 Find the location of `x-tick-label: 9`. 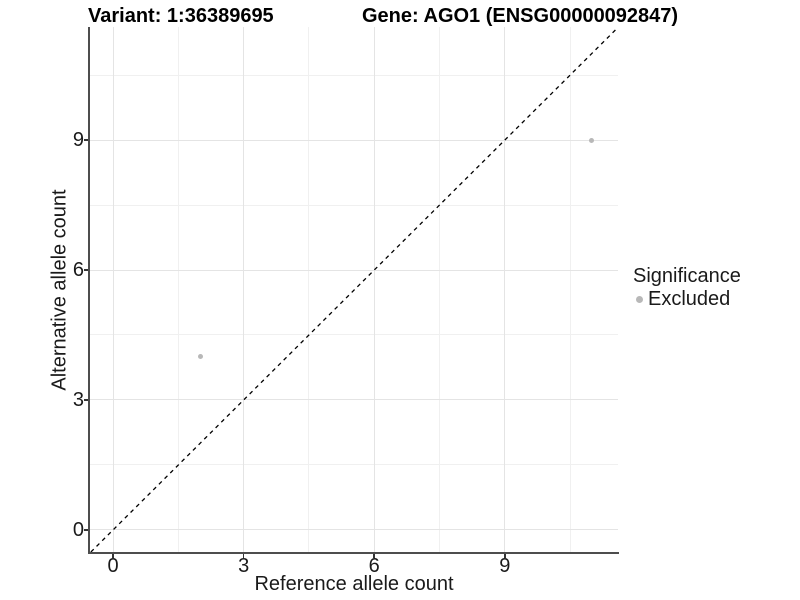

x-tick-label: 9 is located at coordinates (505, 566).